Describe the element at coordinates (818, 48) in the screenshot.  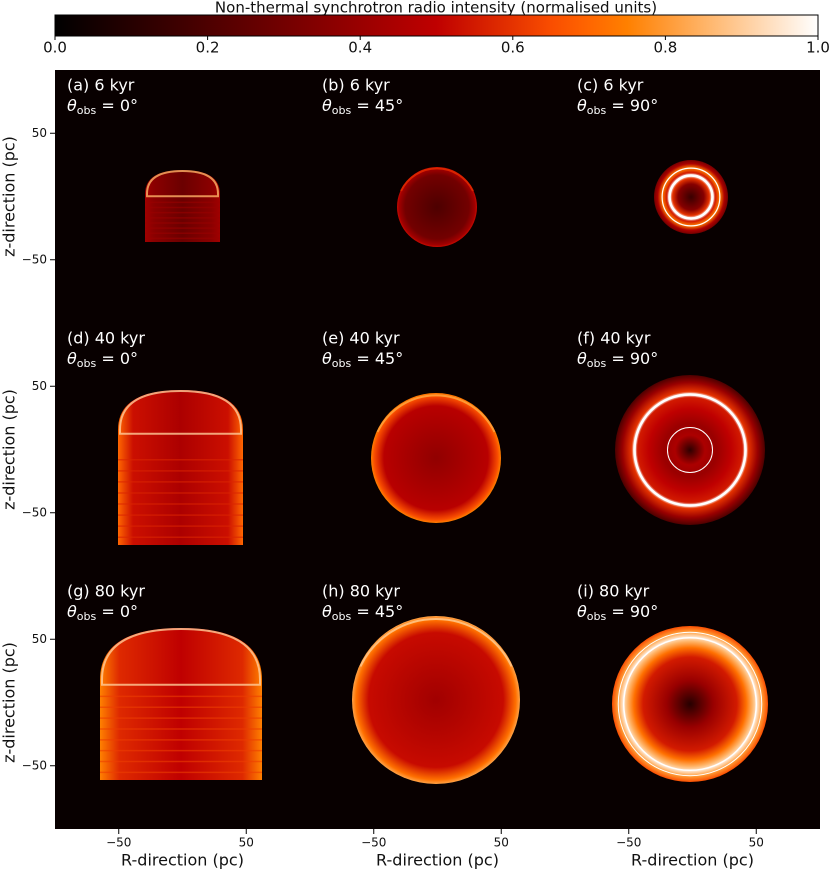
I see `colorbar-tick-label: 1.0` at that location.